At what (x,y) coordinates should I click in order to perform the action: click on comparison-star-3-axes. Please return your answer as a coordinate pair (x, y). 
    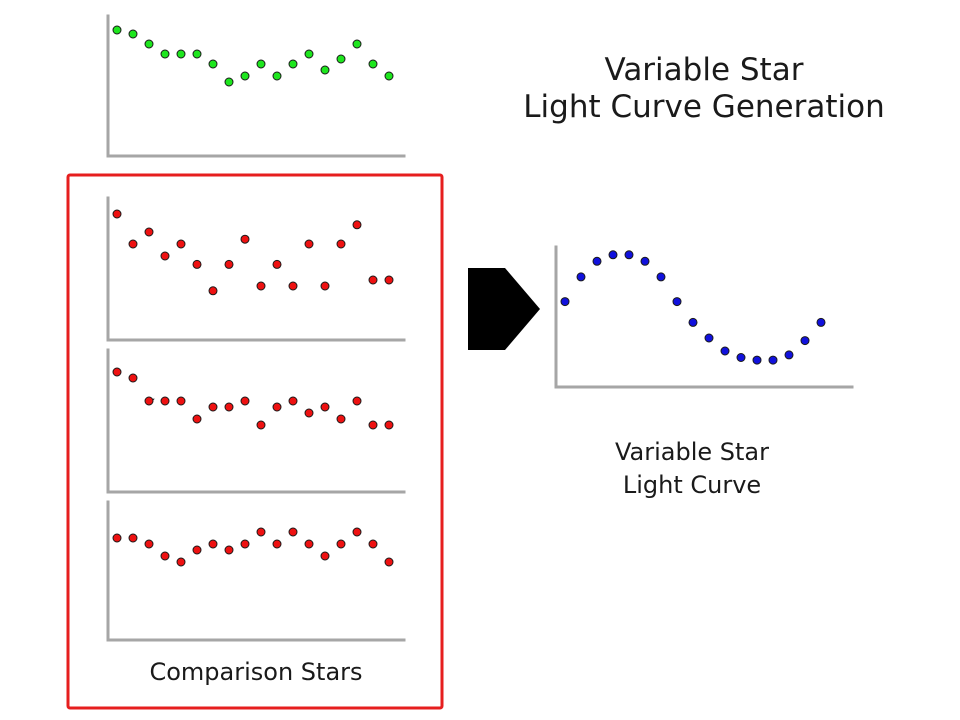
    Looking at the image, I should click on (256, 571).